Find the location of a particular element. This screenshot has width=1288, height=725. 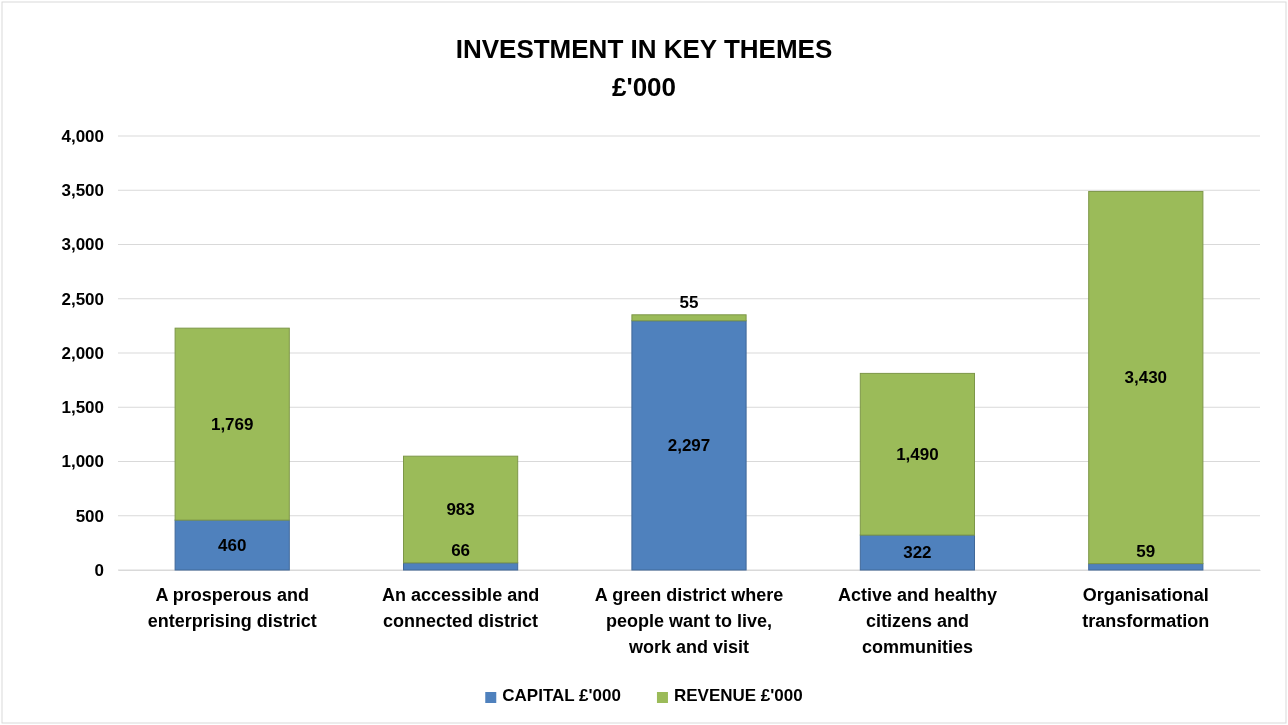

y-tick-label: 0 is located at coordinates (99, 570).